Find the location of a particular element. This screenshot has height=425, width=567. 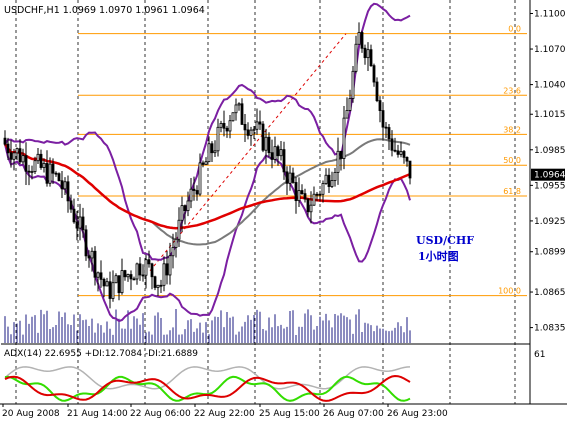

time-tick-label: 25 Aug 15:00 is located at coordinates (289, 414).